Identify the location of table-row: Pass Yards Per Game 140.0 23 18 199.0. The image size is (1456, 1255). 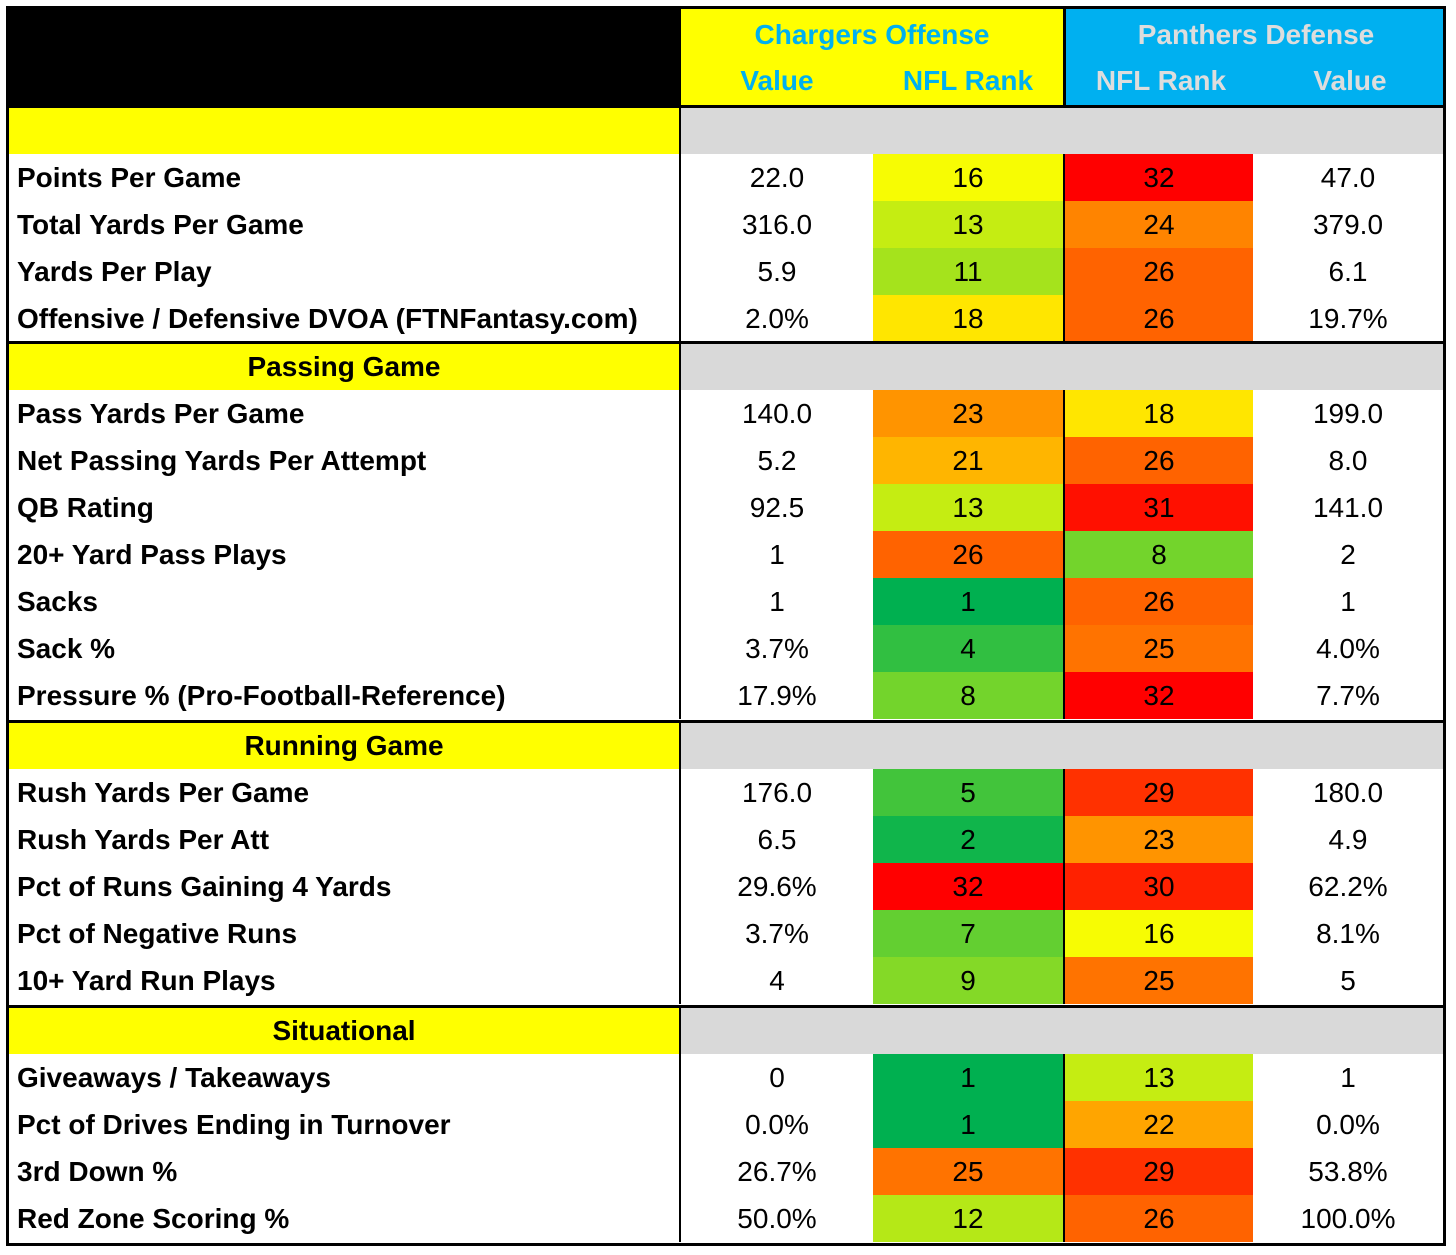
(726, 413).